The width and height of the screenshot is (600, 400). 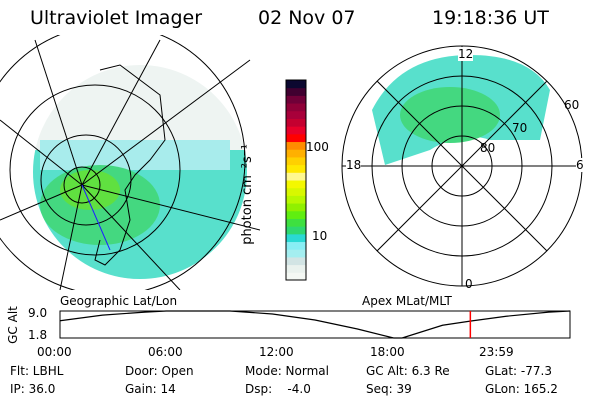 I want to click on mlt-18: 18, so click(x=354, y=165).